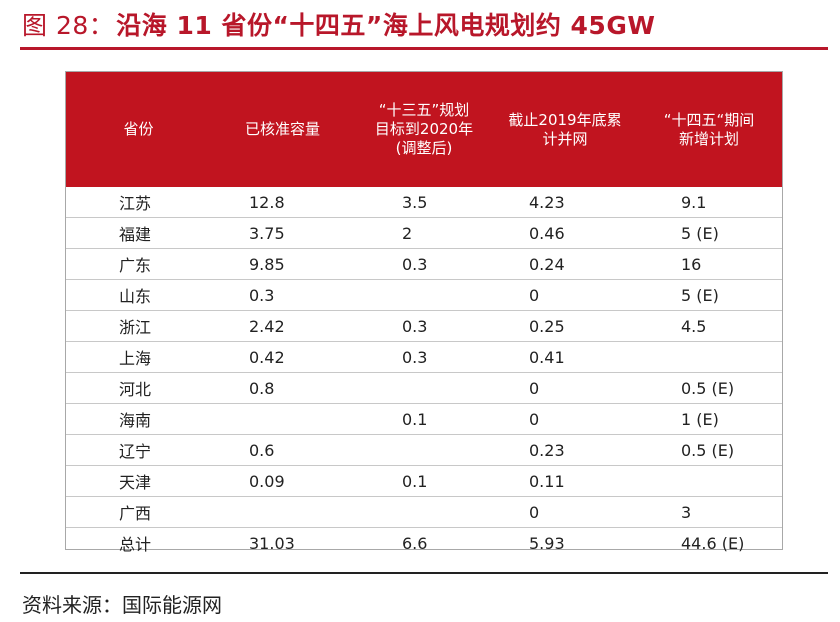 The width and height of the screenshot is (840, 622). I want to click on header-line: 已核准容量, so click(282, 129).